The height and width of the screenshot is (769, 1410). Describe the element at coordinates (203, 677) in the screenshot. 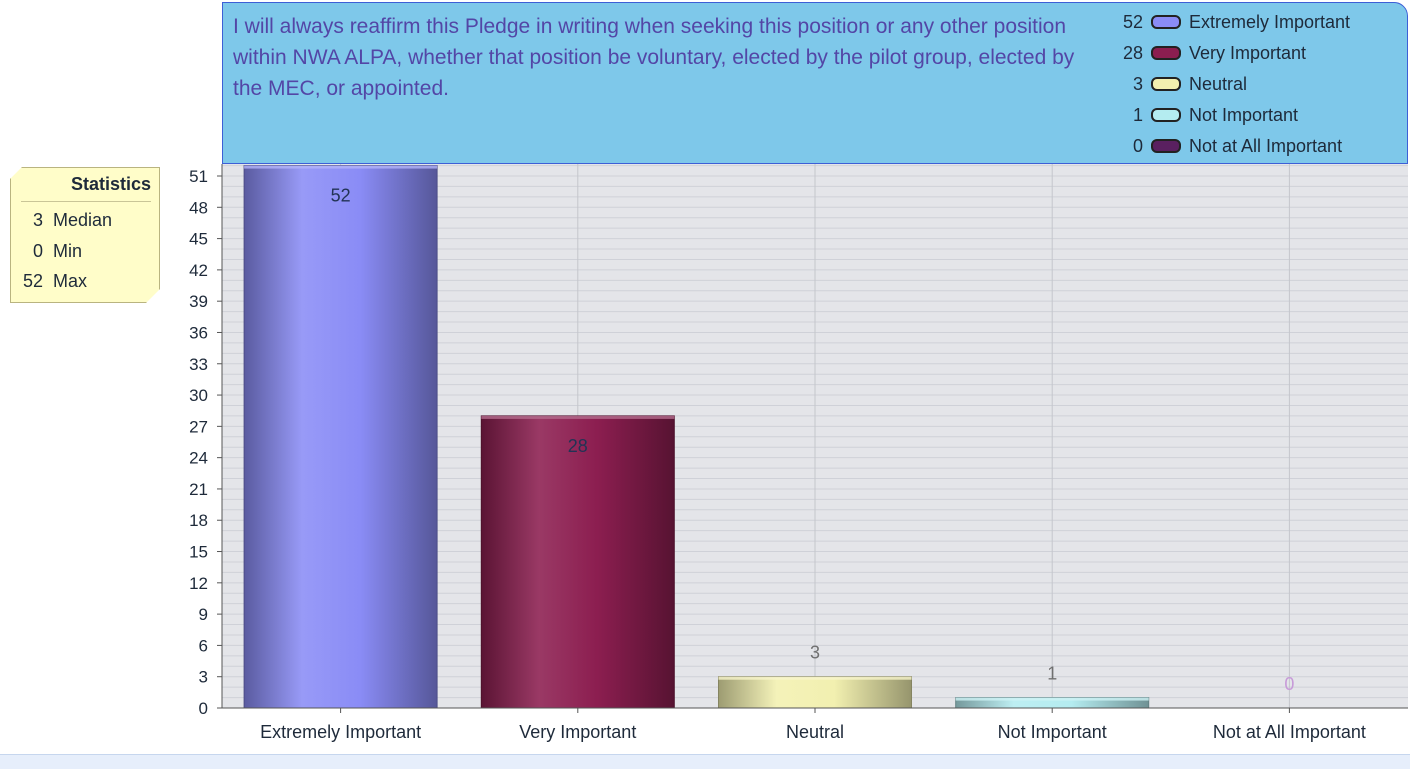

I see `y-tick-label: 3` at that location.